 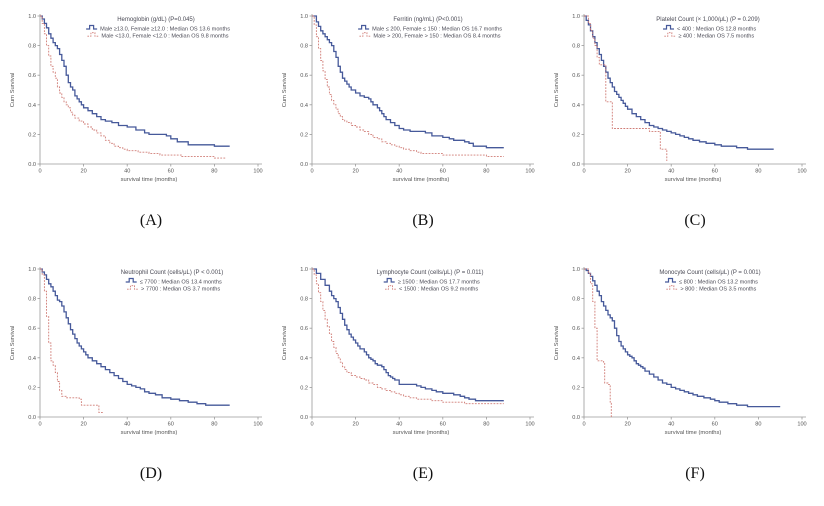 What do you see at coordinates (423, 220) in the screenshot?
I see `panel-label-b: (B)` at bounding box center [423, 220].